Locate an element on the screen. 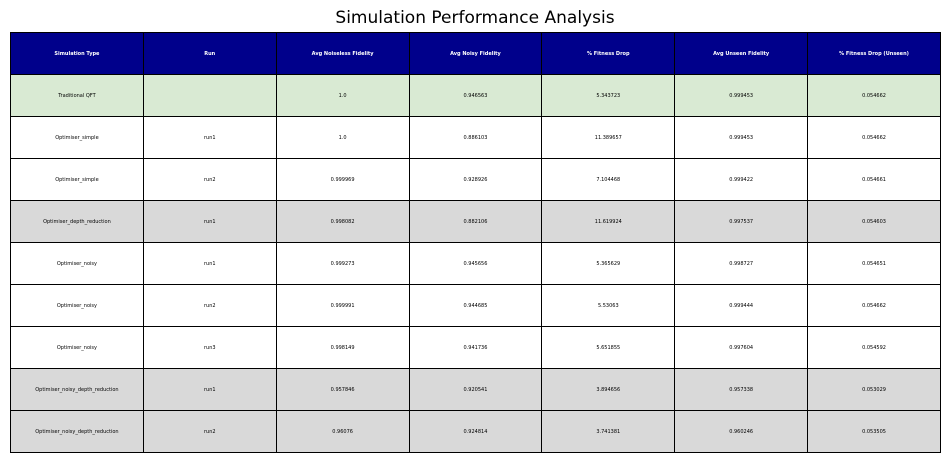  cell-avg-noiseless-fidelity: 0.957846 is located at coordinates (342, 389).